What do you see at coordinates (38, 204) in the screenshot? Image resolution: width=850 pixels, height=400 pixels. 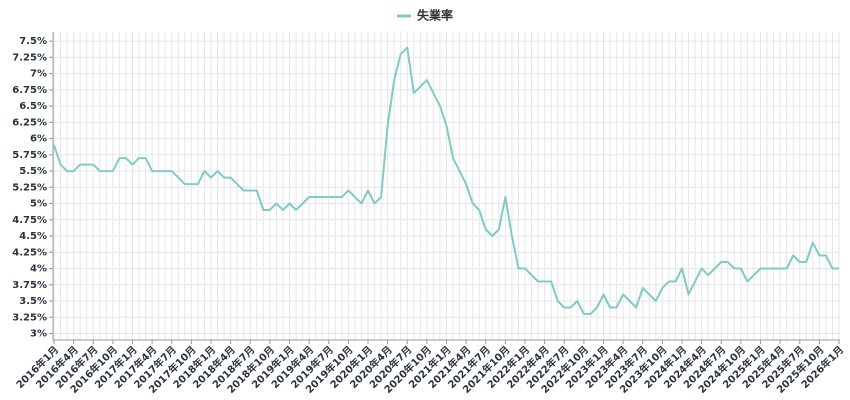 I see `y-tick-label: 5%` at bounding box center [38, 204].